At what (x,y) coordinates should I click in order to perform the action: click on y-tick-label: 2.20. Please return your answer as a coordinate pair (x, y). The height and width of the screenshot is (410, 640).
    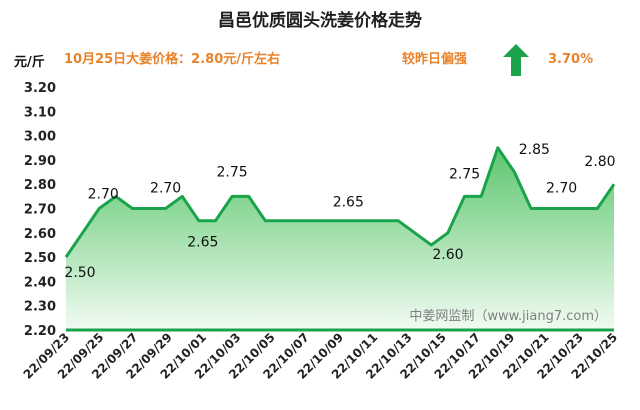
    Looking at the image, I should click on (40, 331).